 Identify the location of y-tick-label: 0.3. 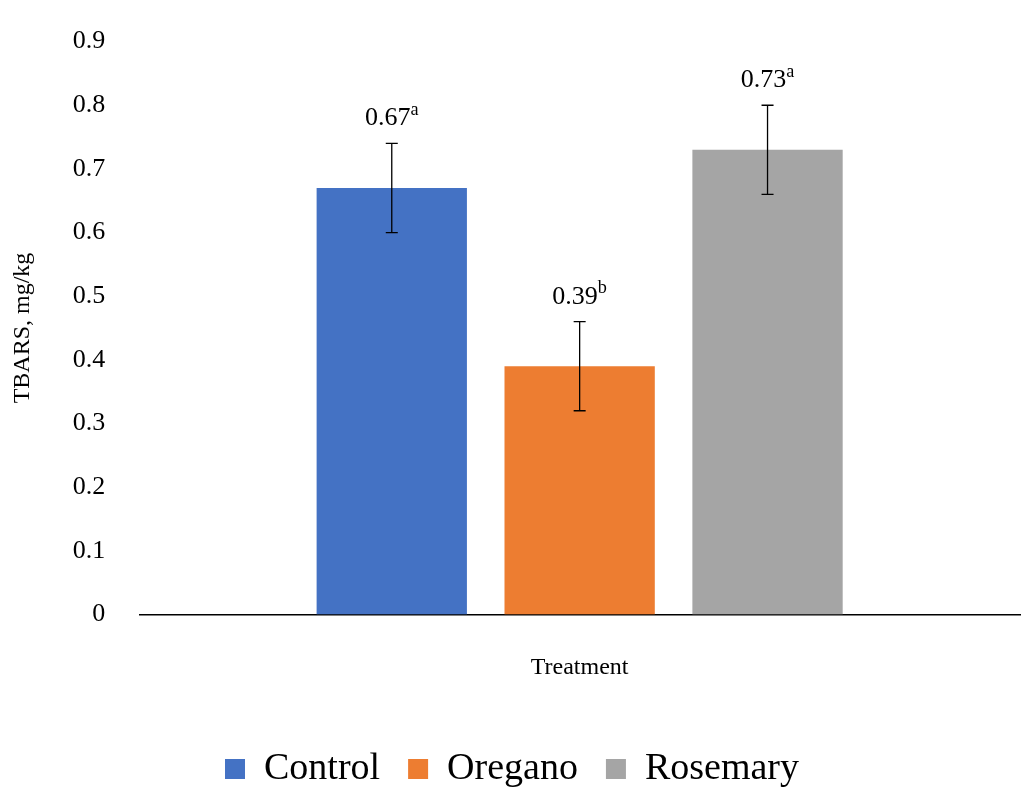
(89, 422).